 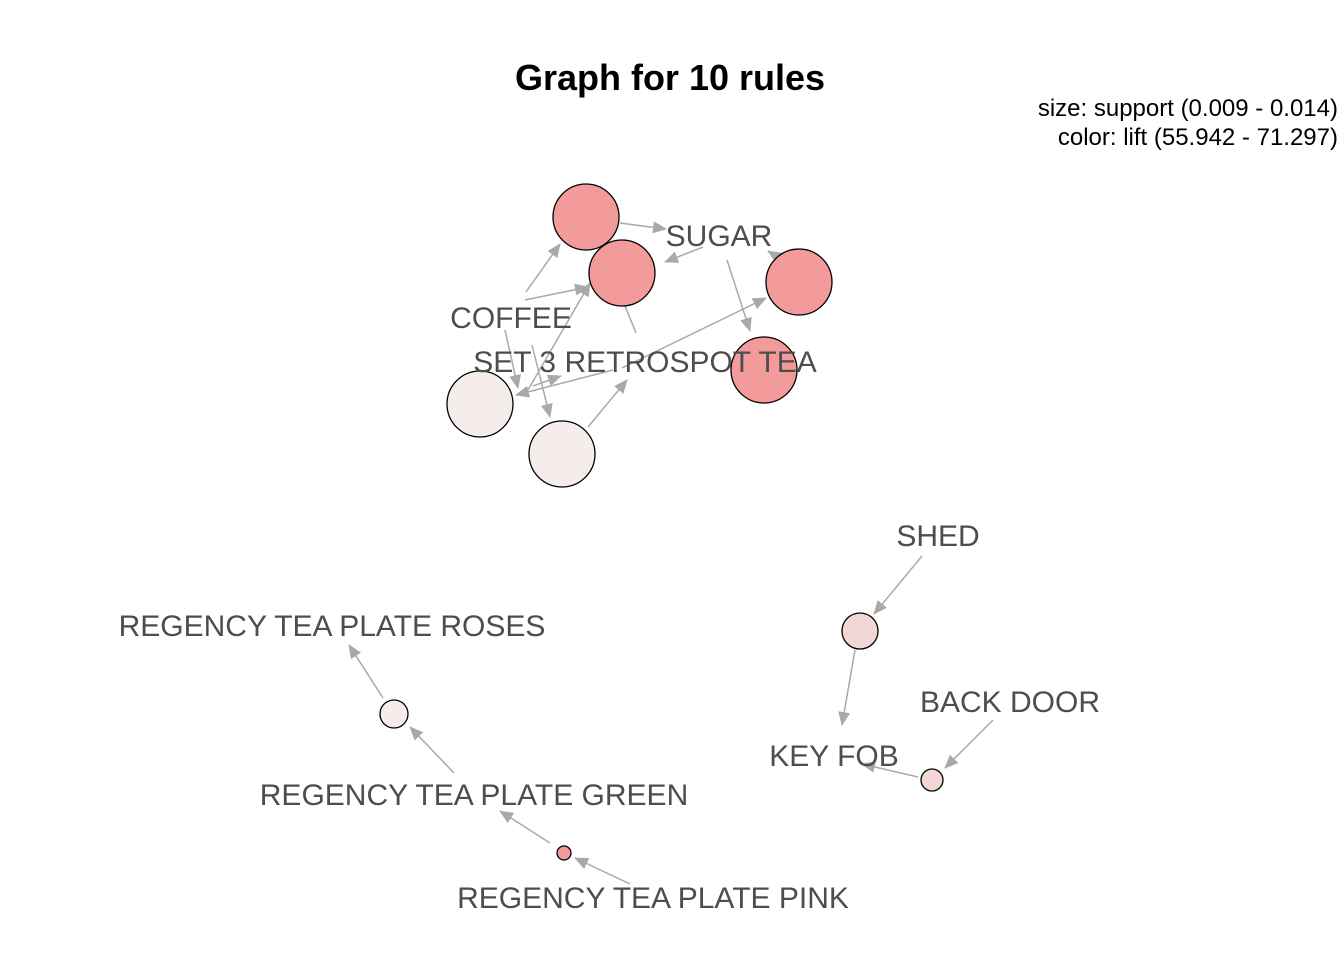 What do you see at coordinates (670, 77) in the screenshot?
I see `graph-title: Graph for 10 rules` at bounding box center [670, 77].